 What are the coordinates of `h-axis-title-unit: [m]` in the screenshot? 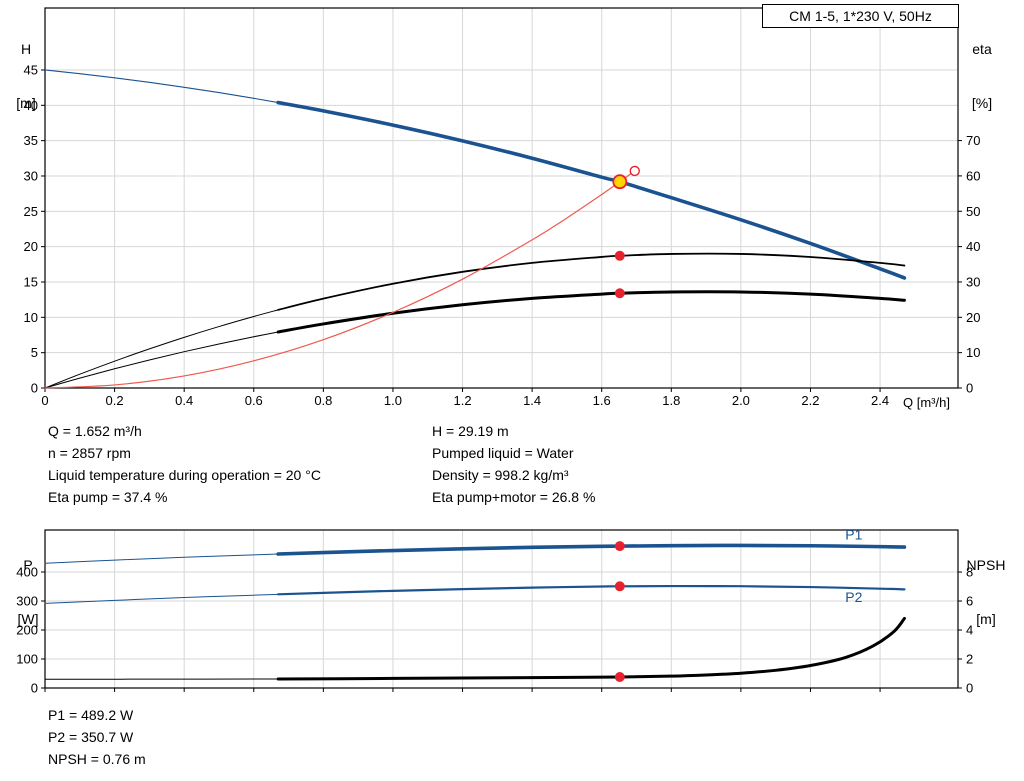 It's located at (26, 103).